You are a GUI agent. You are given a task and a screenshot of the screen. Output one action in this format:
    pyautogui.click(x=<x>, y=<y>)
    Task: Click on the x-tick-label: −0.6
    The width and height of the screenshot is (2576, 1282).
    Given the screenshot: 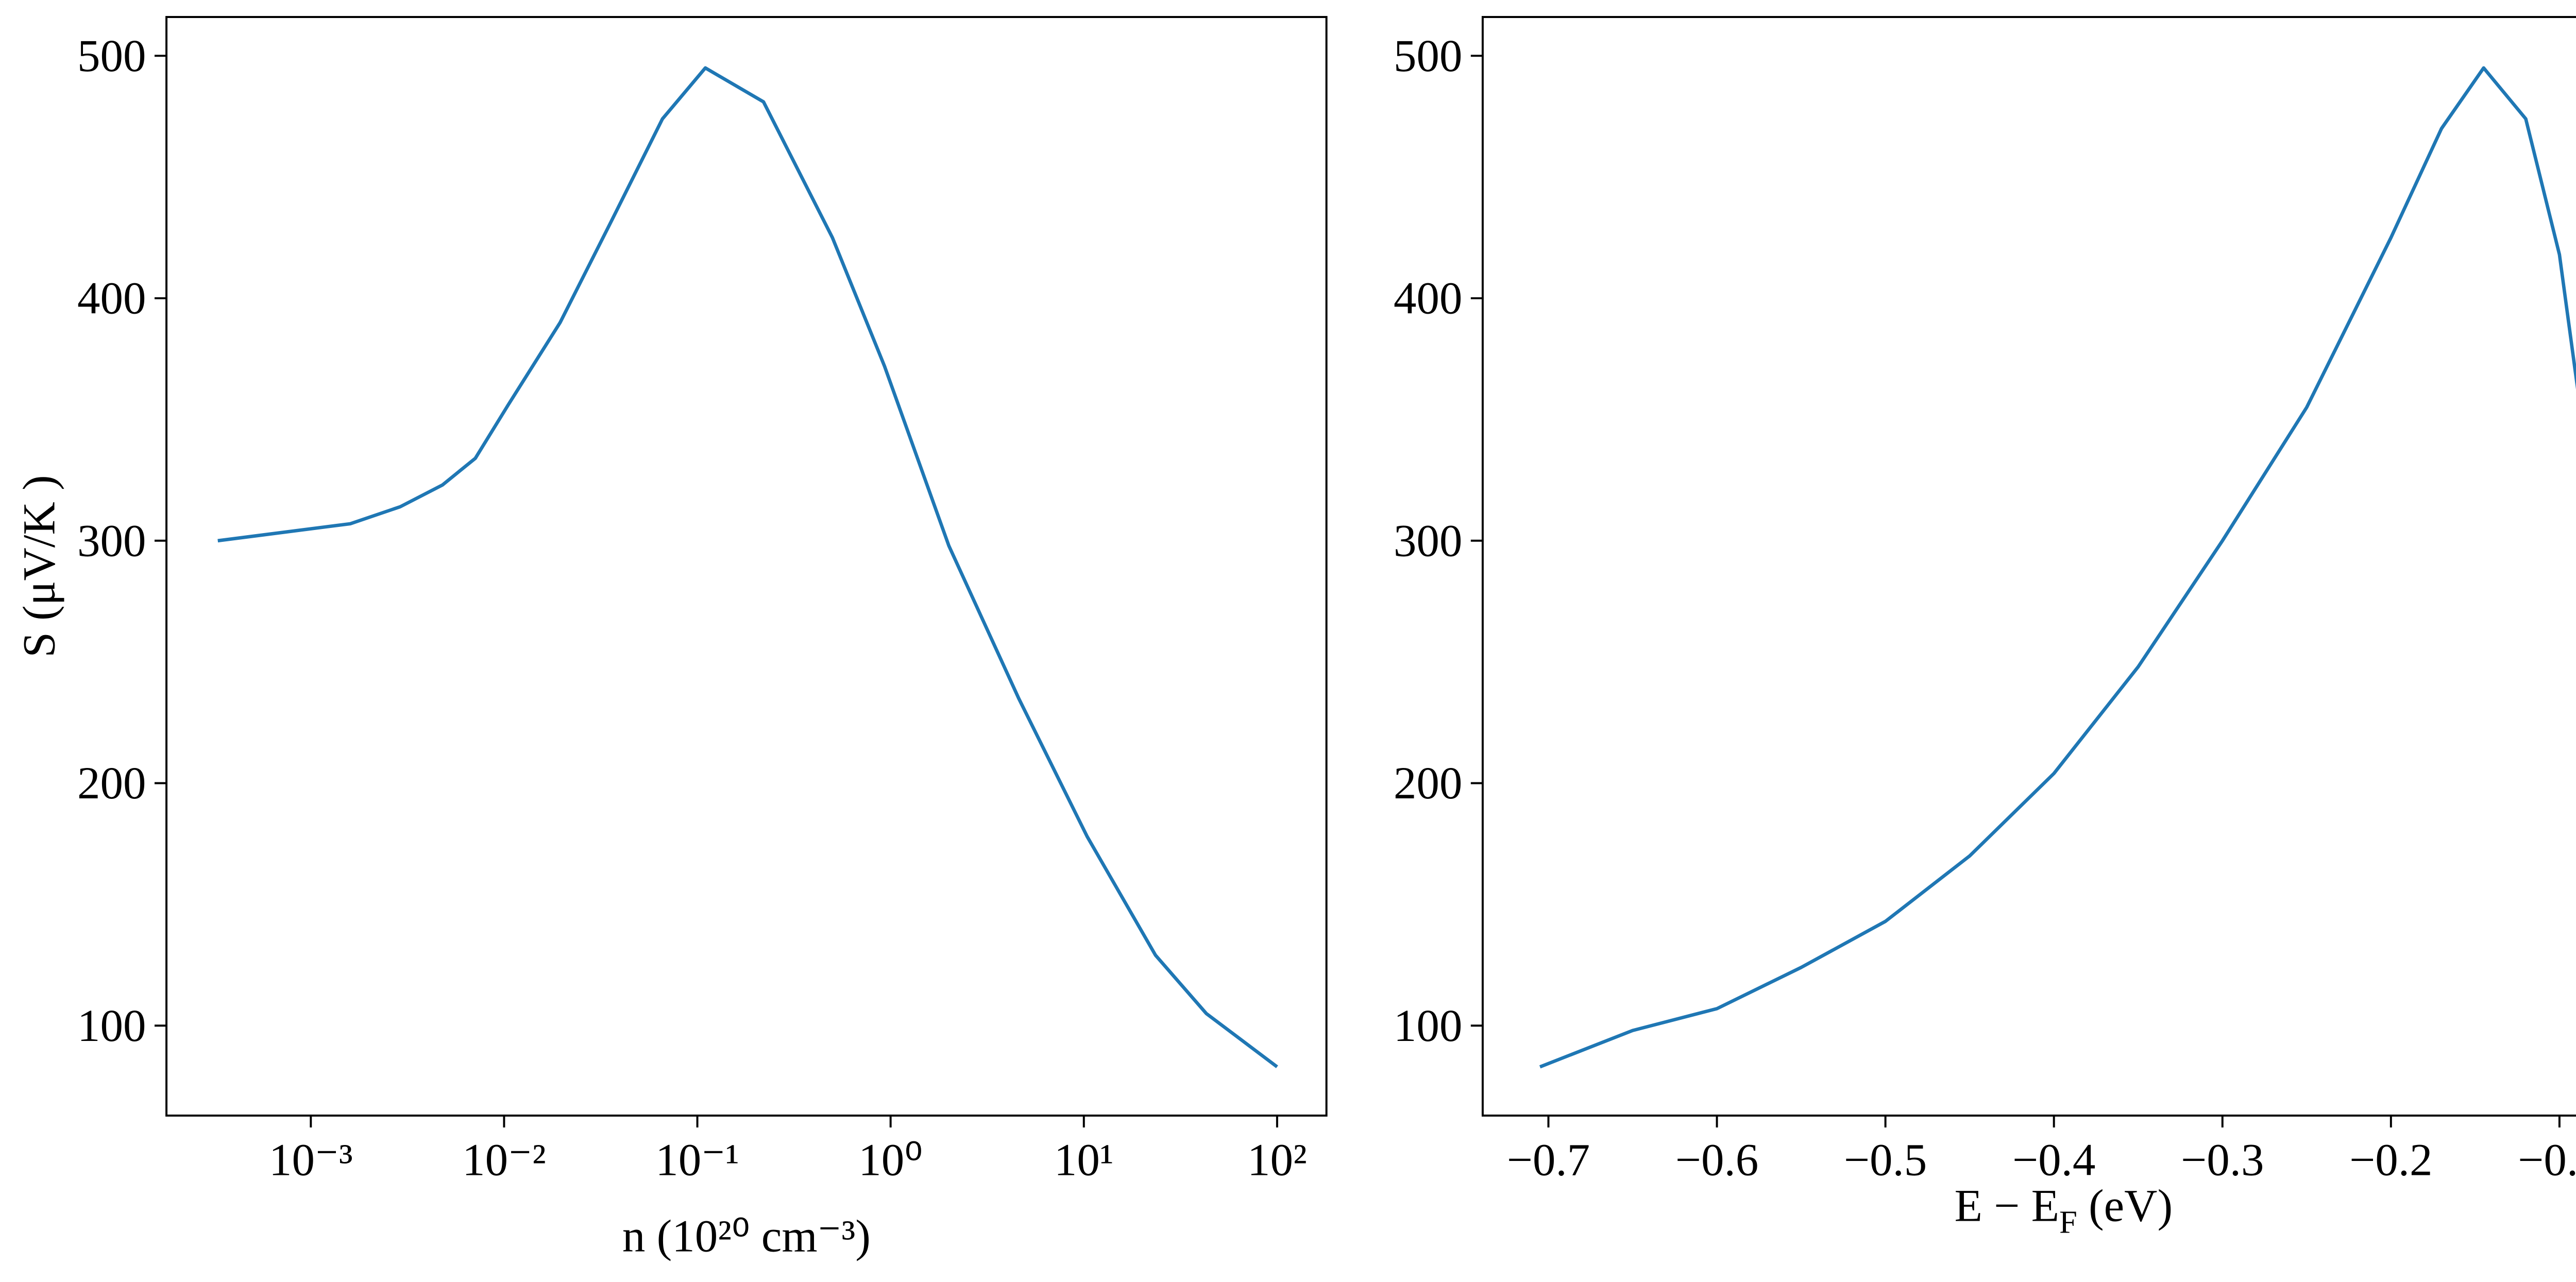 What is the action you would take?
    pyautogui.click(x=1716, y=1160)
    